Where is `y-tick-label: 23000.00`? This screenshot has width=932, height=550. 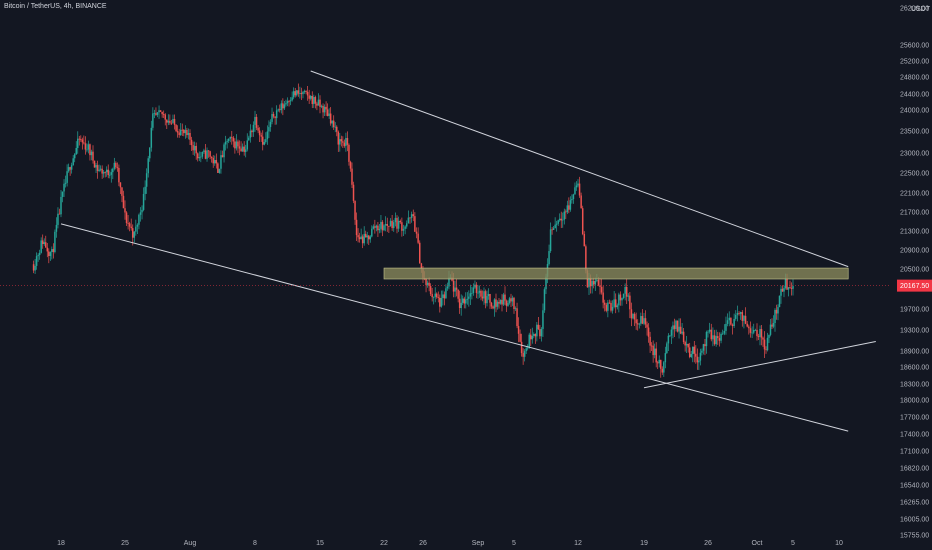 y-tick-label: 23000.00 is located at coordinates (914, 154).